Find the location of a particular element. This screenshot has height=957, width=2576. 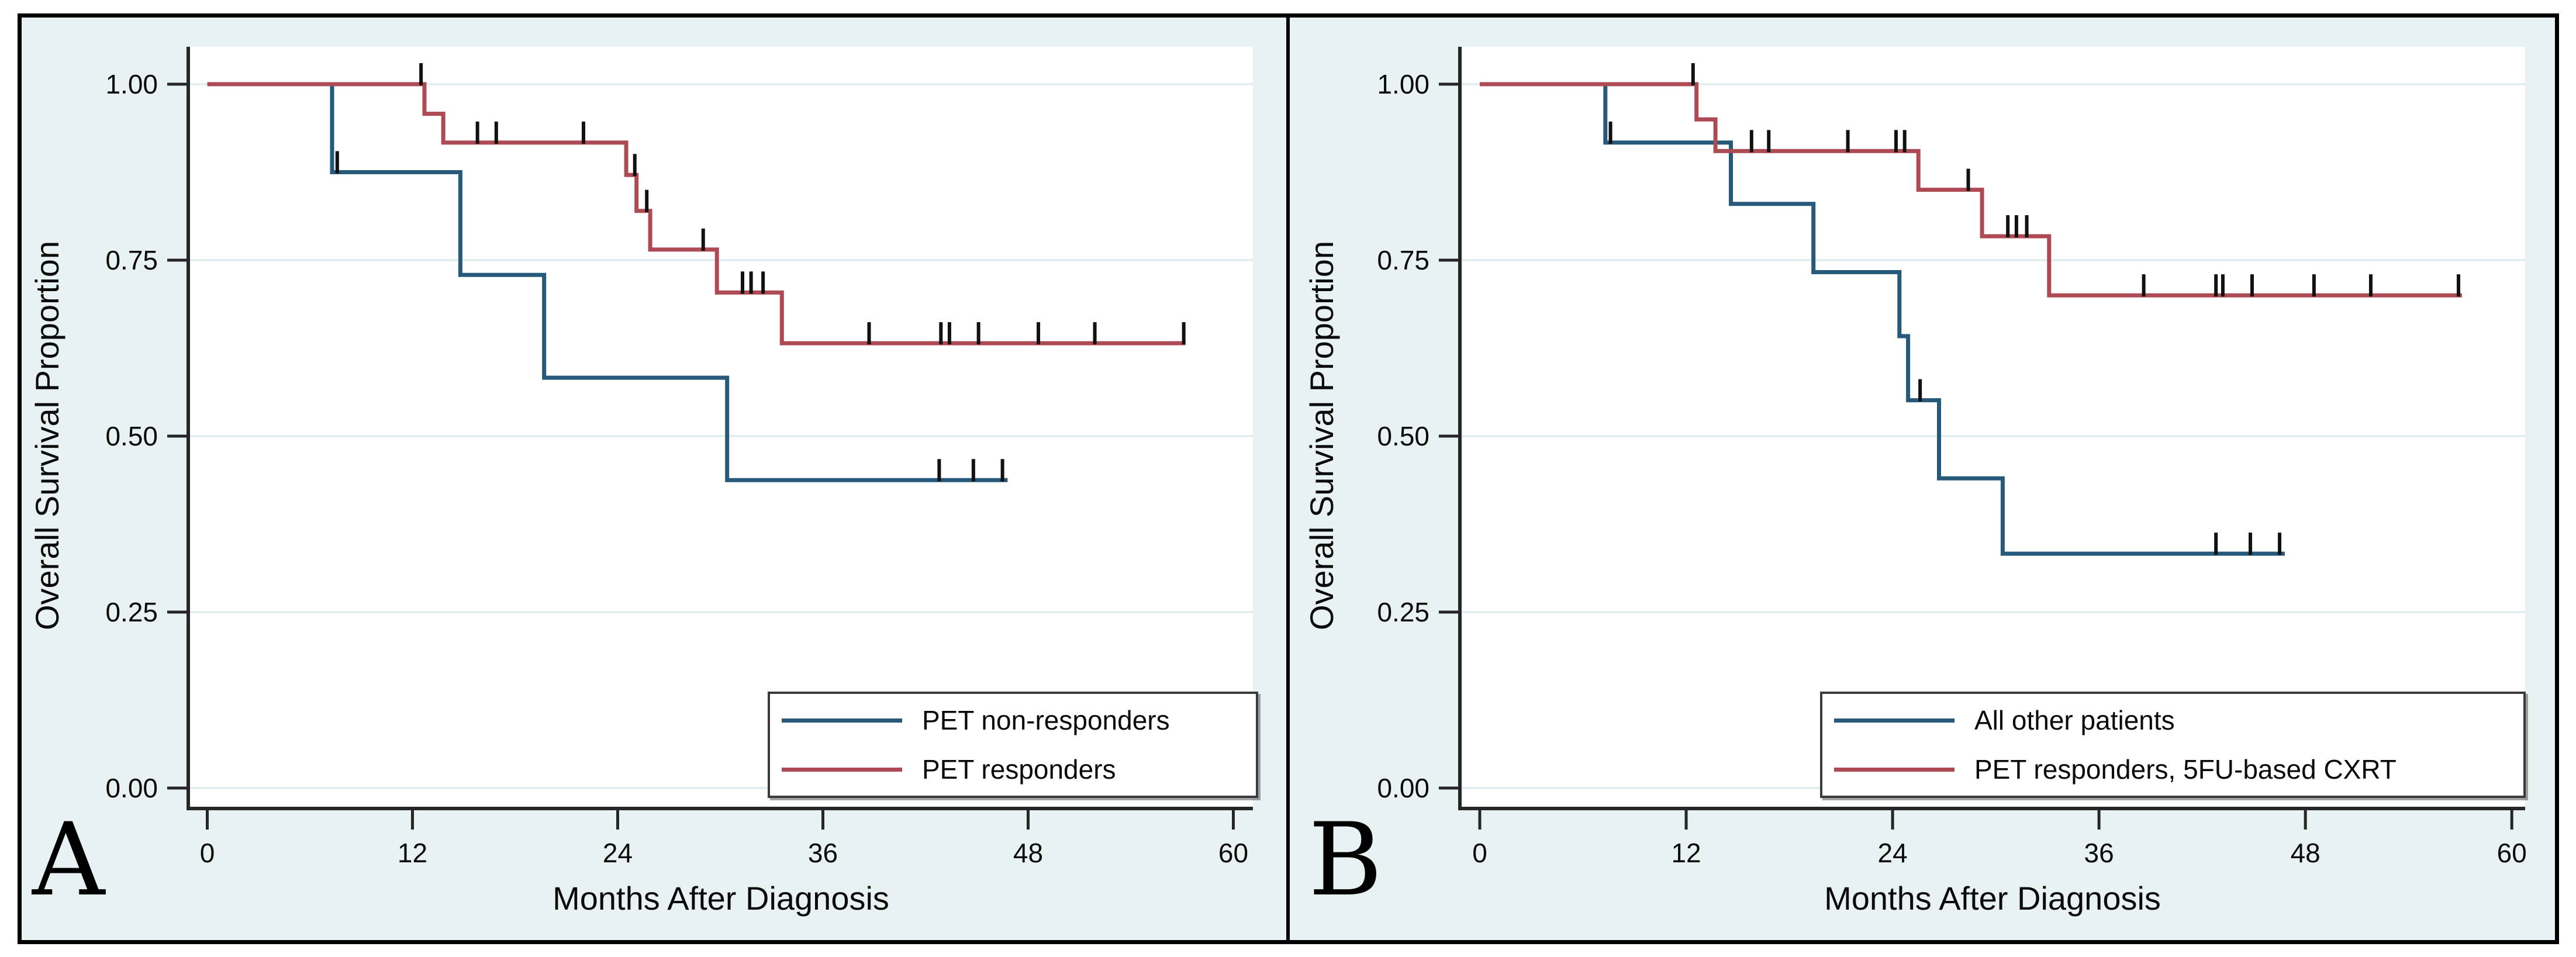

legend-label: All other patients is located at coordinates (2074, 720).